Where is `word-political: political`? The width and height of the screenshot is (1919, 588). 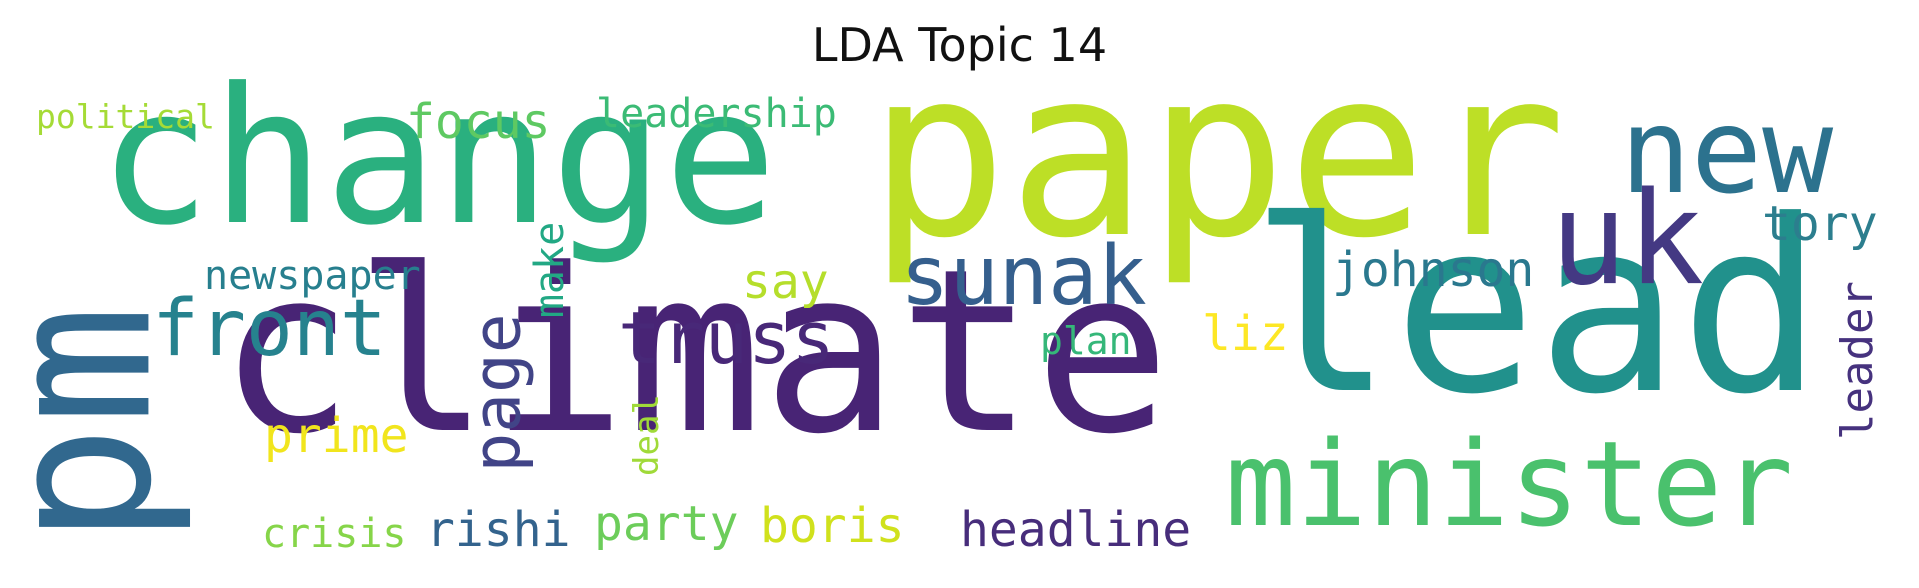 word-political: political is located at coordinates (125, 116).